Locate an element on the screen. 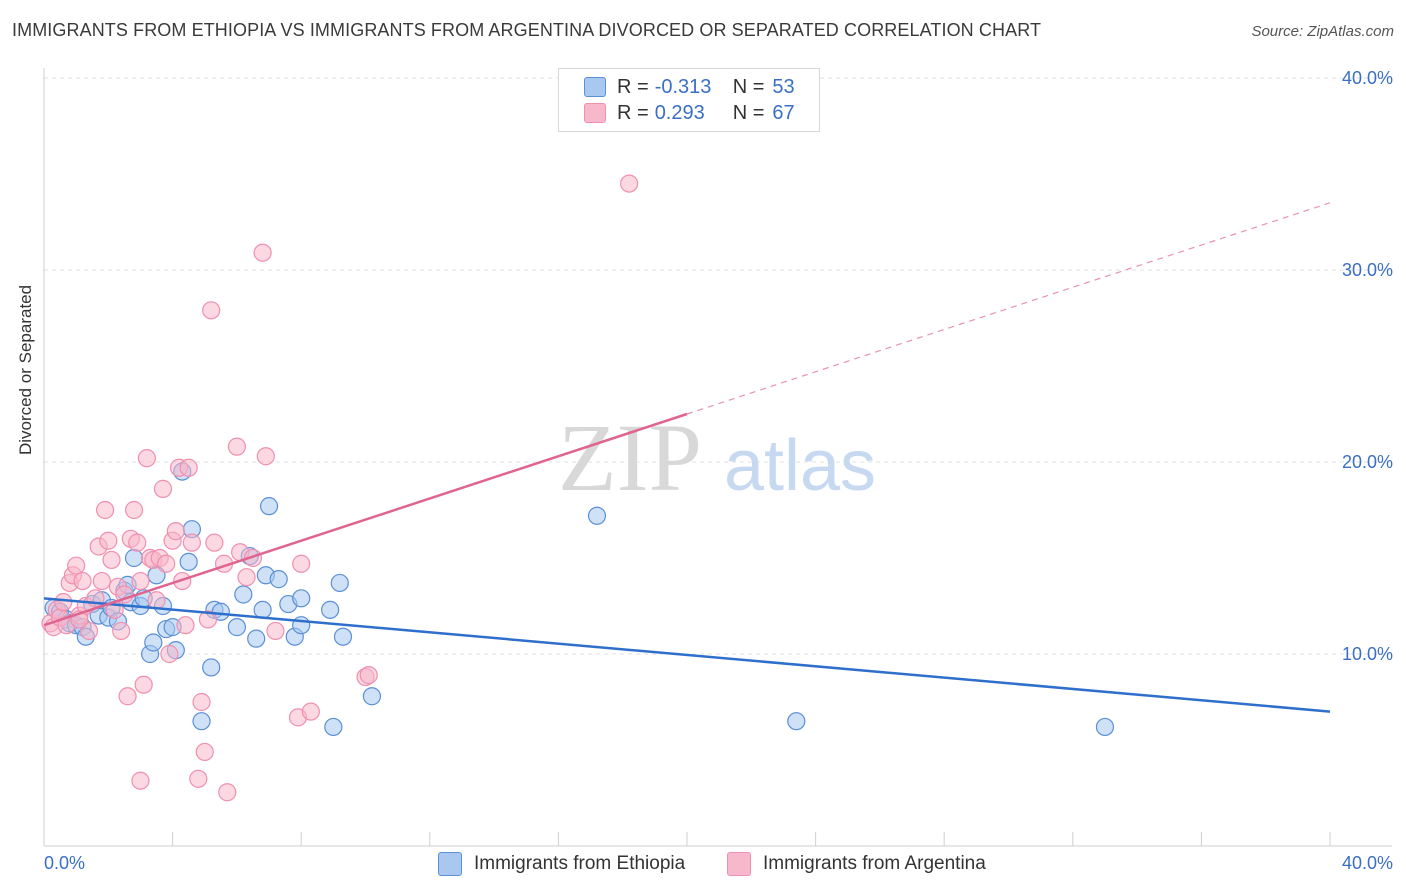 The height and width of the screenshot is (892, 1406). y-tick-label: 30.0% is located at coordinates (1367, 270).